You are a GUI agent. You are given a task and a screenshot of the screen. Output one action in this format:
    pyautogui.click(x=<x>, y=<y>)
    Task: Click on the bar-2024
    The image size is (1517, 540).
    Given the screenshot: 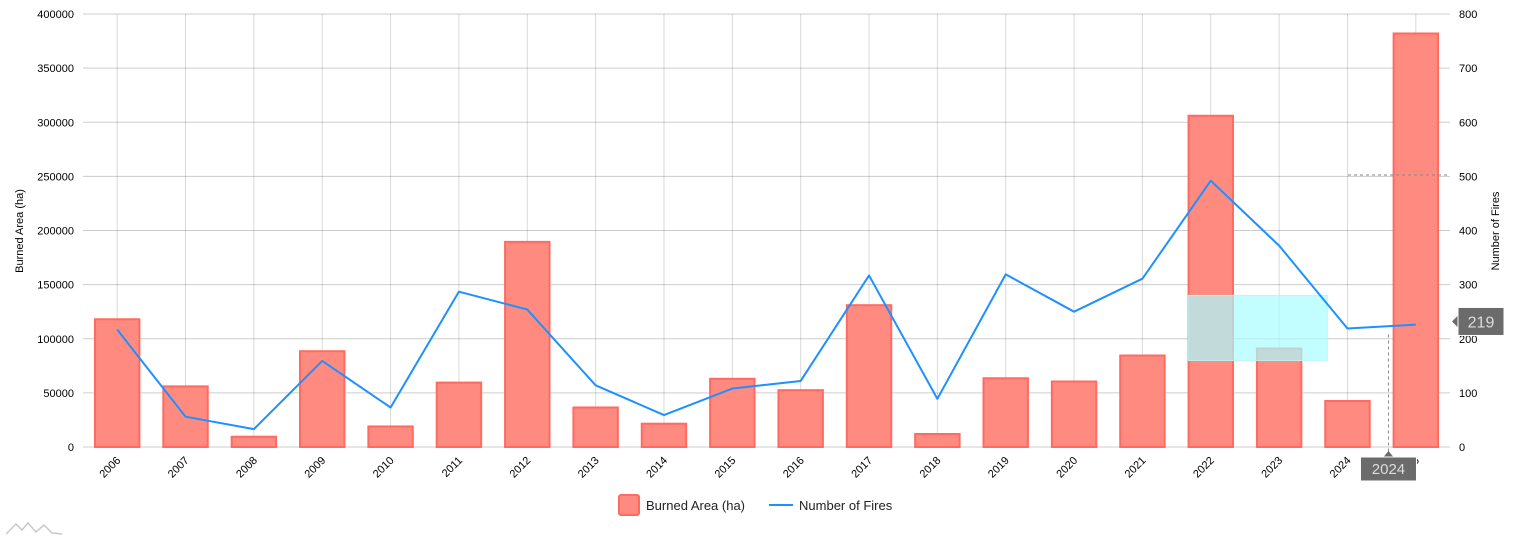 What is the action you would take?
    pyautogui.click(x=1347, y=423)
    